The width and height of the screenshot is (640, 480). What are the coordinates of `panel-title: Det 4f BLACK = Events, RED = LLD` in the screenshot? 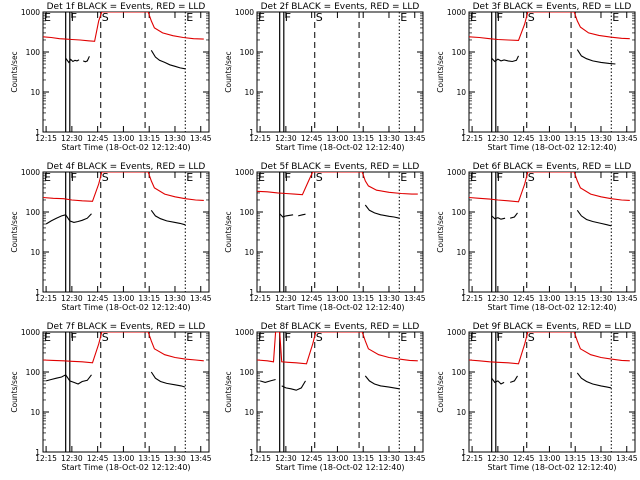 It's located at (126, 167).